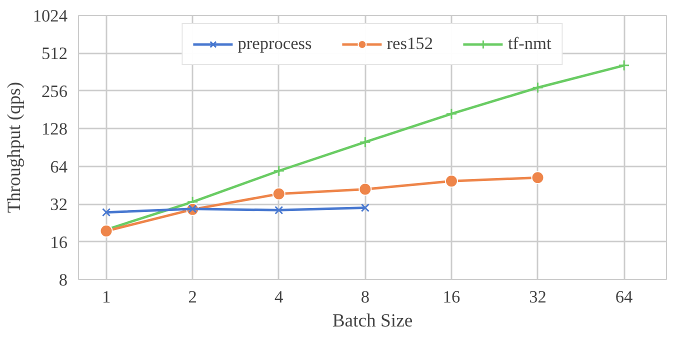 This screenshot has height=339, width=676. I want to click on legend-label: preprocess, so click(275, 44).